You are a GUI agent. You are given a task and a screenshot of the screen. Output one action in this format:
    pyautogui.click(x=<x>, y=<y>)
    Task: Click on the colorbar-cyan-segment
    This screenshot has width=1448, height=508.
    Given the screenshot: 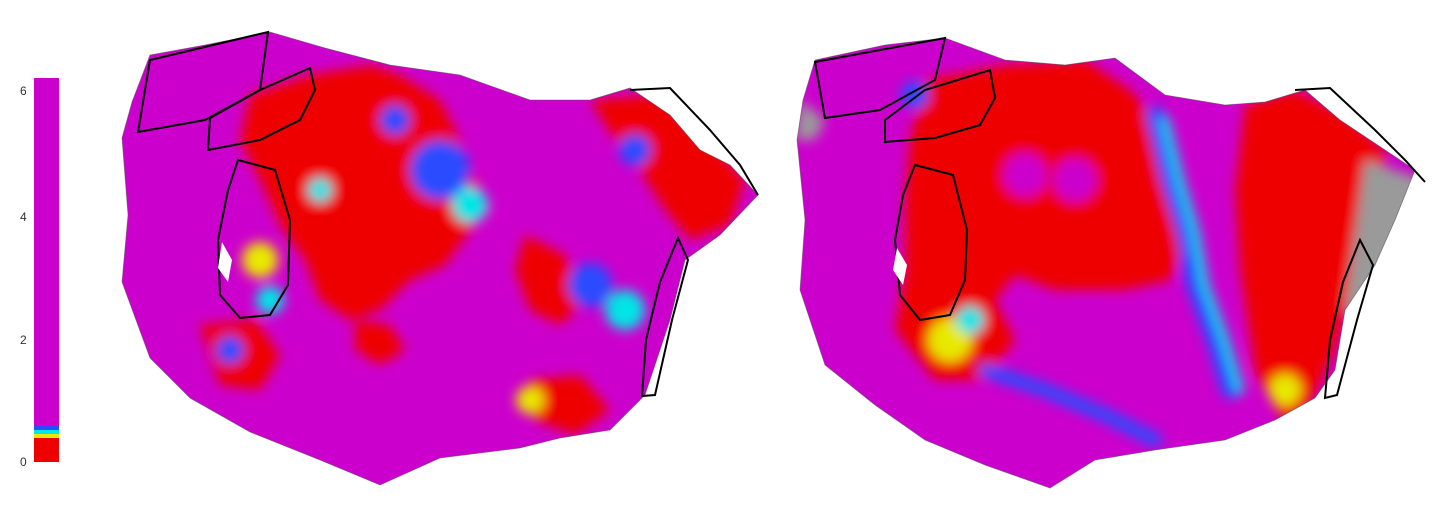 What is the action you would take?
    pyautogui.click(x=46, y=432)
    